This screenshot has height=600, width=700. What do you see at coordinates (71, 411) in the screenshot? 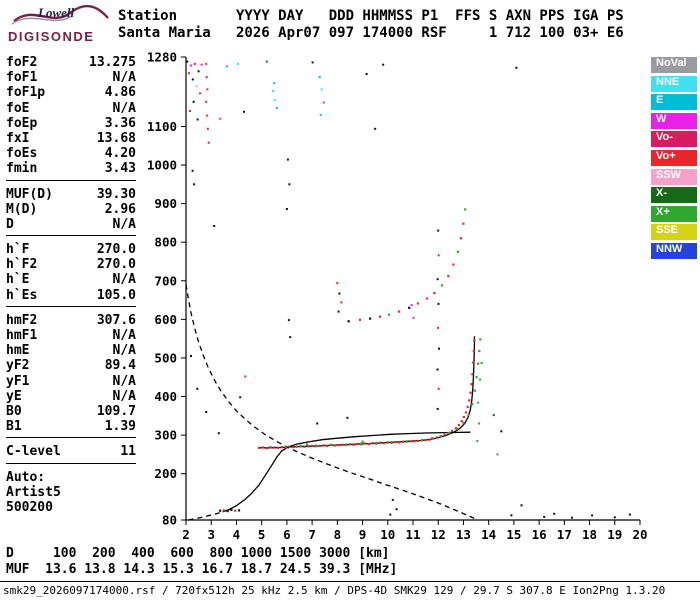
I see `parameter-row: B0 109.7` at bounding box center [71, 411].